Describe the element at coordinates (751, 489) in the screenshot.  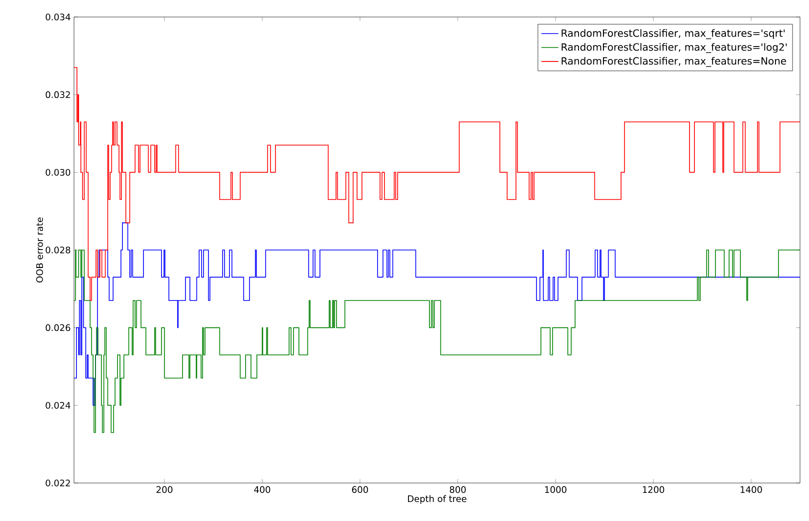
I see `x-tick-label: 1400` at that location.